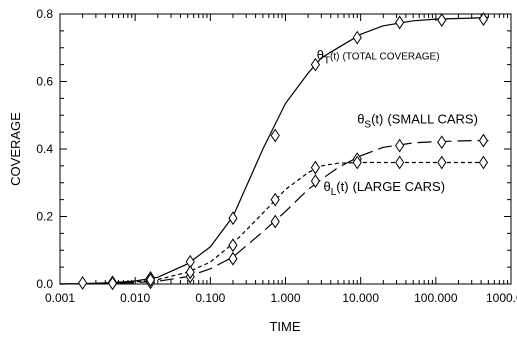  I want to click on annotation-total-text: (TOTAL COVERAGE), so click(390, 57).